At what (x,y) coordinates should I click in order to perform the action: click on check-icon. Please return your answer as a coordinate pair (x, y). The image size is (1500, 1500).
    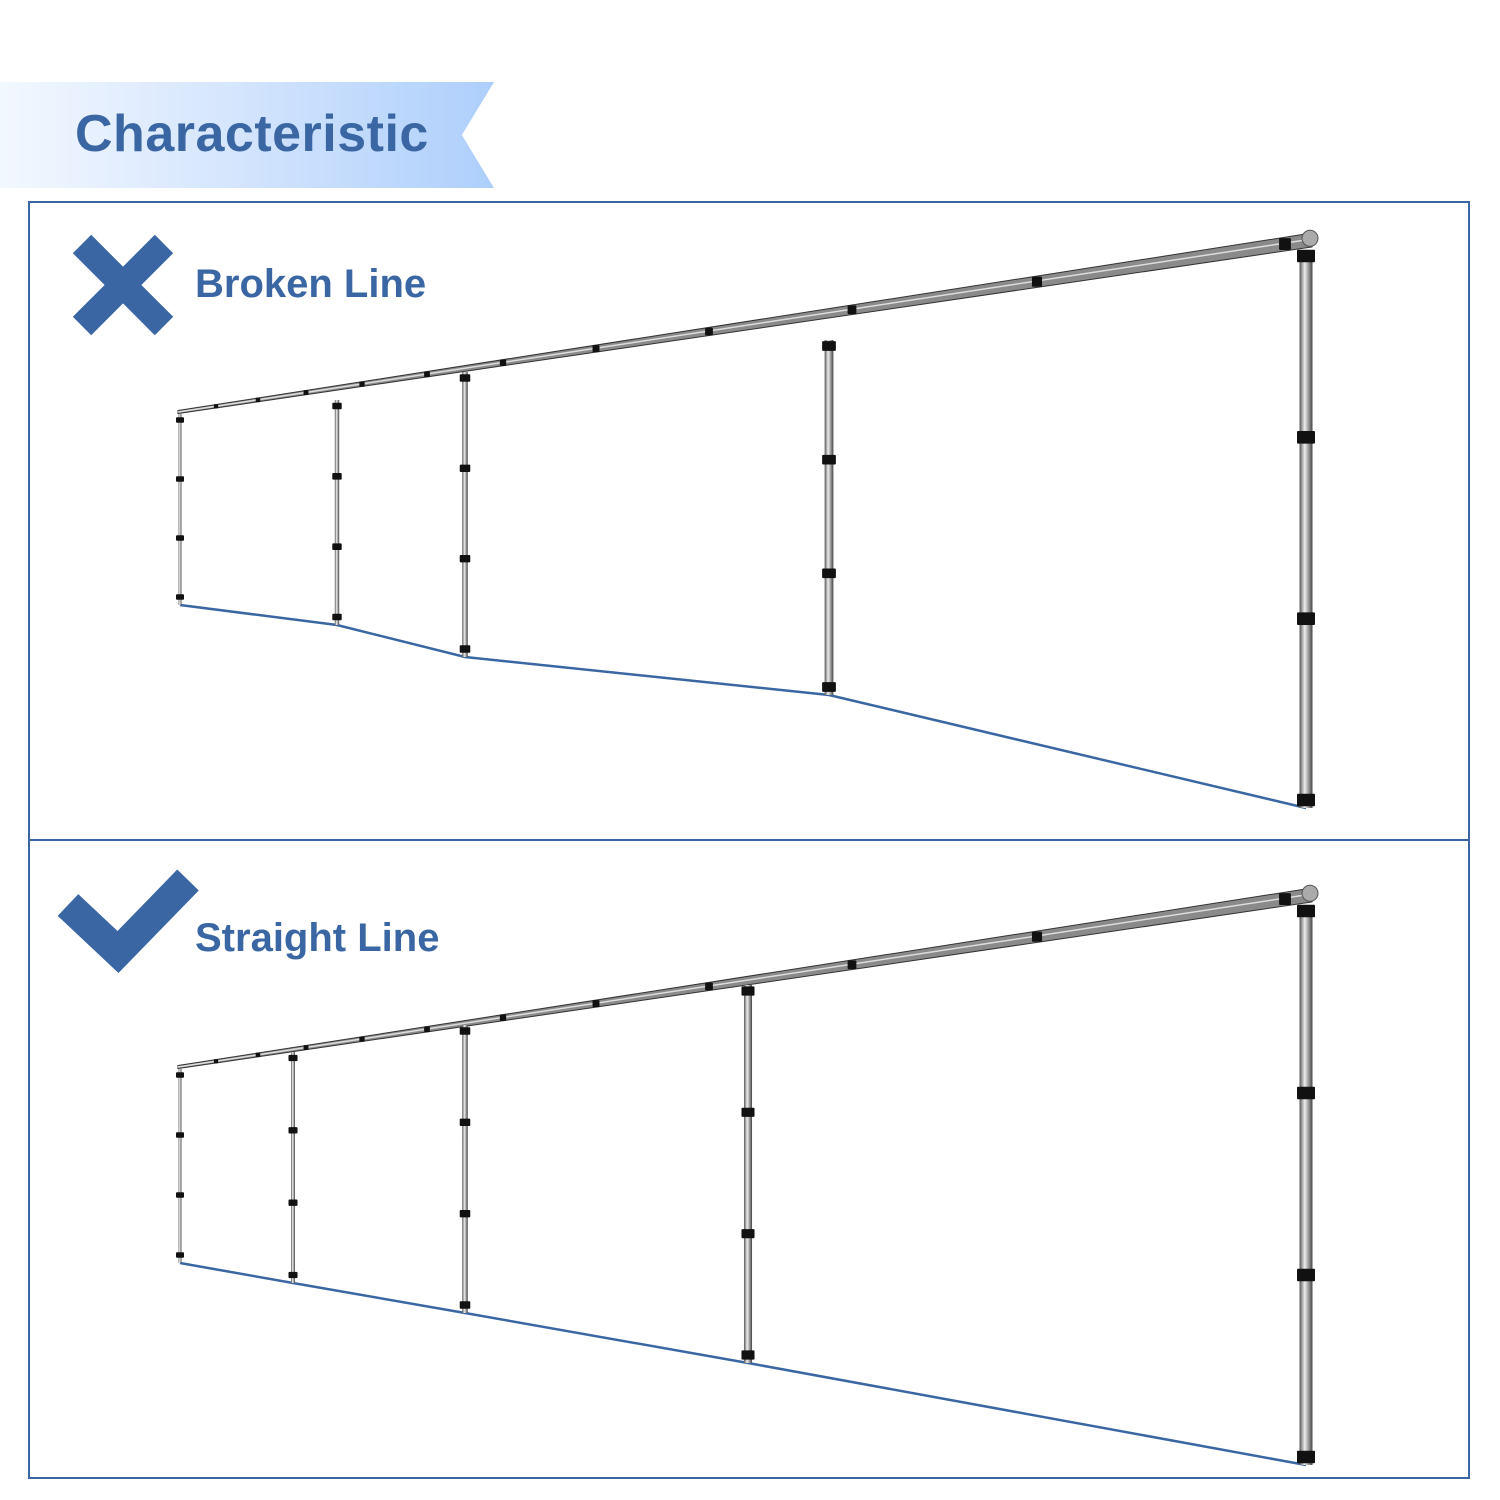
    Looking at the image, I should click on (128, 921).